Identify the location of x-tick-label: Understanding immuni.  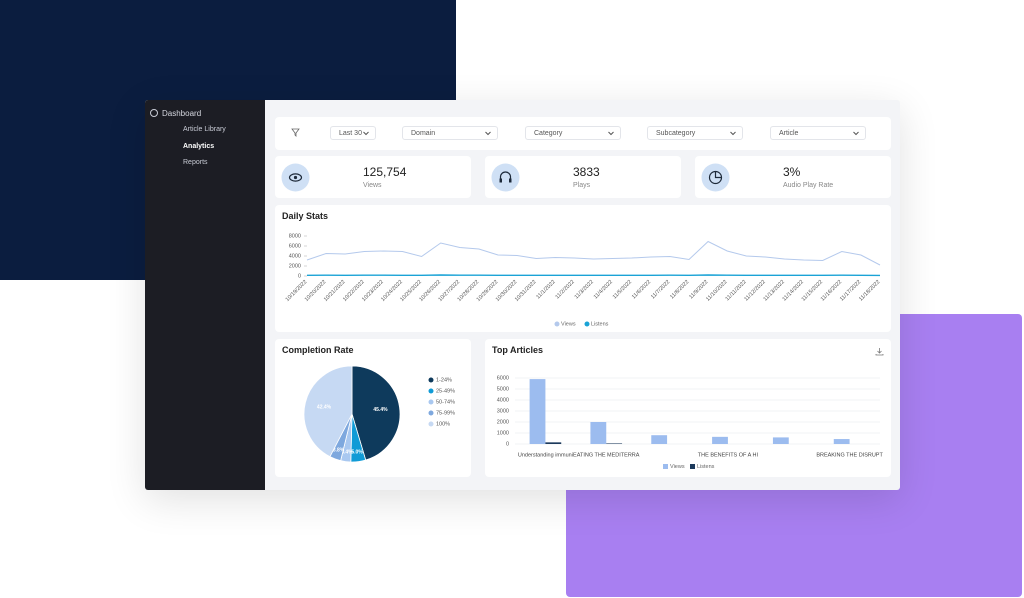
(545, 455).